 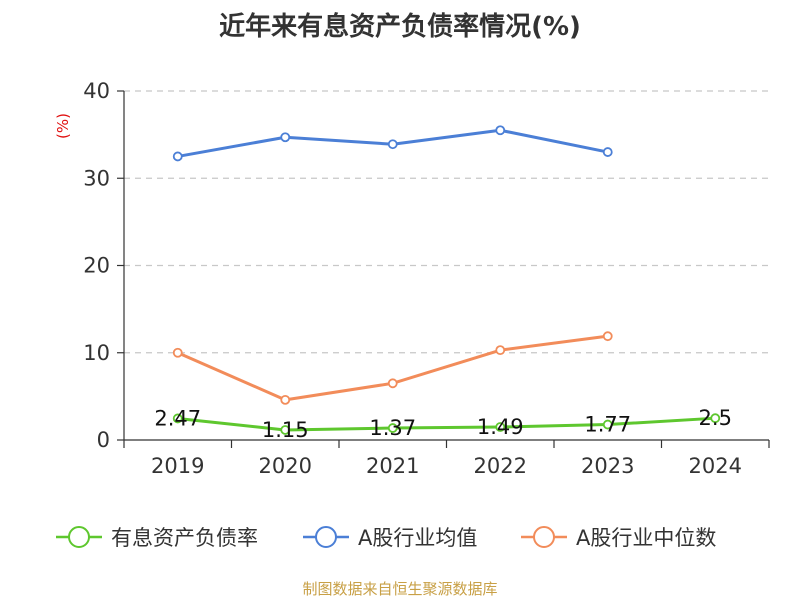 I want to click on x-tick-label: 2021, so click(x=392, y=466).